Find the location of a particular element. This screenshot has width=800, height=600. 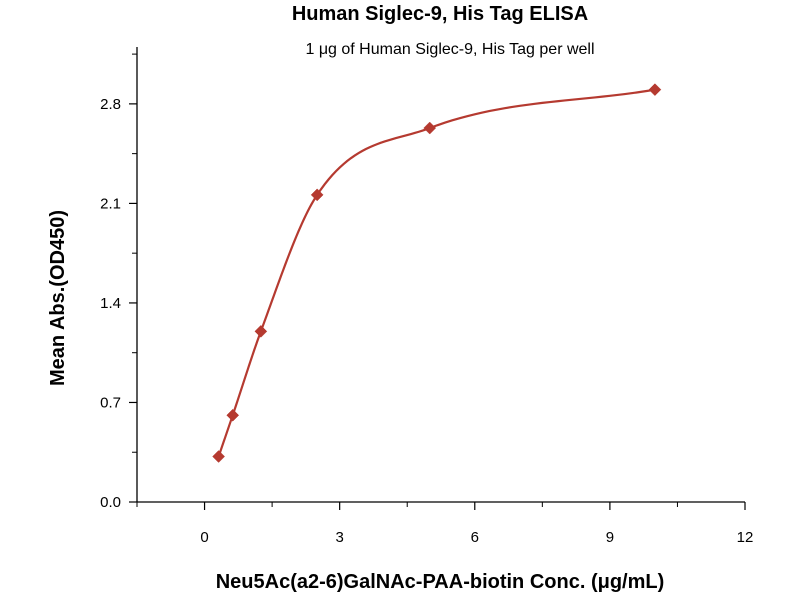

x-tick-label: 0 is located at coordinates (204, 537).